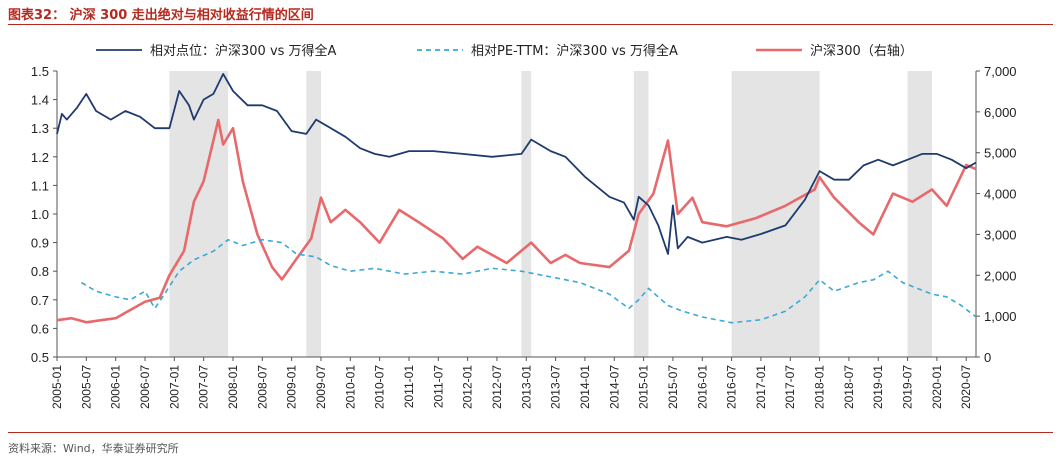 This screenshot has width=1061, height=460. What do you see at coordinates (987, 357) in the screenshot?
I see `right-tick-label: 0` at bounding box center [987, 357].